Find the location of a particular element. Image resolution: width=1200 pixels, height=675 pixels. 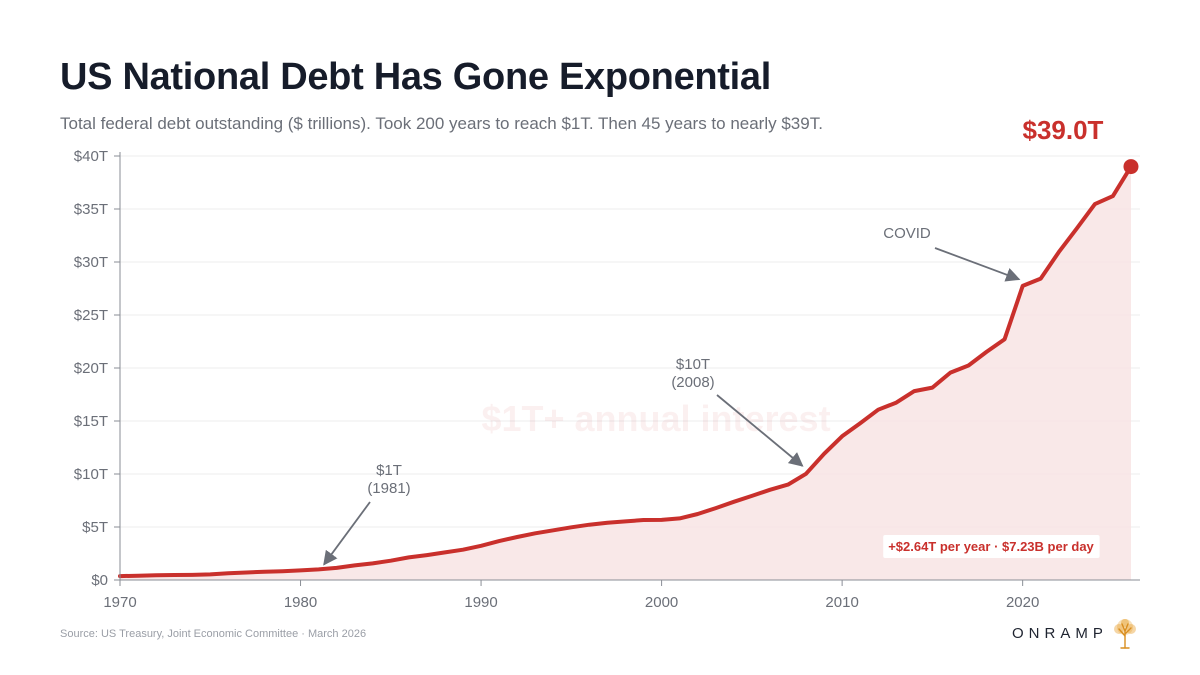

y-tick-label: $30T is located at coordinates (91, 262).